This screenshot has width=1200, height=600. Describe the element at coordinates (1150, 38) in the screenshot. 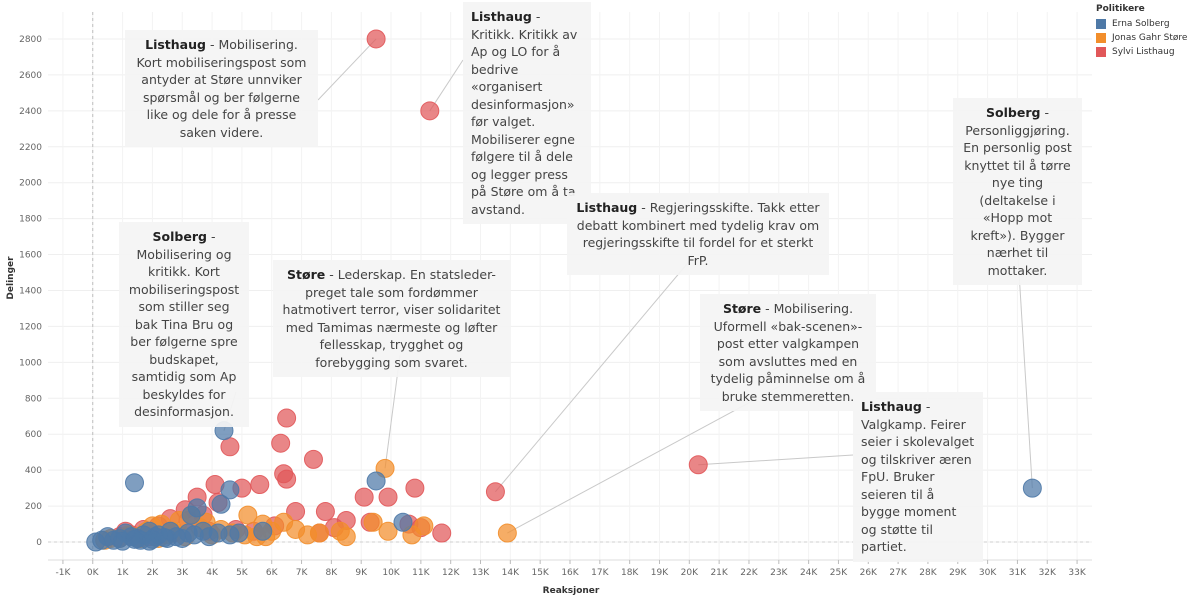

I see `legend-label: Jonas Gahr Støre` at that location.